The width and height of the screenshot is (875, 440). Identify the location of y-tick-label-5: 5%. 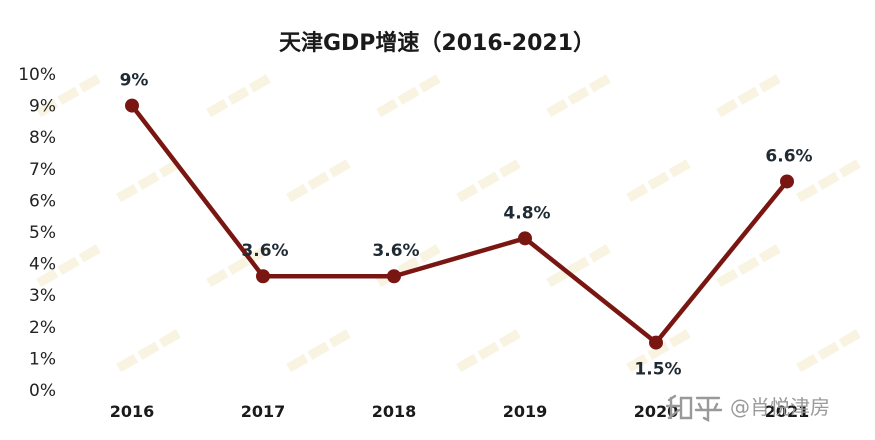
(42, 233).